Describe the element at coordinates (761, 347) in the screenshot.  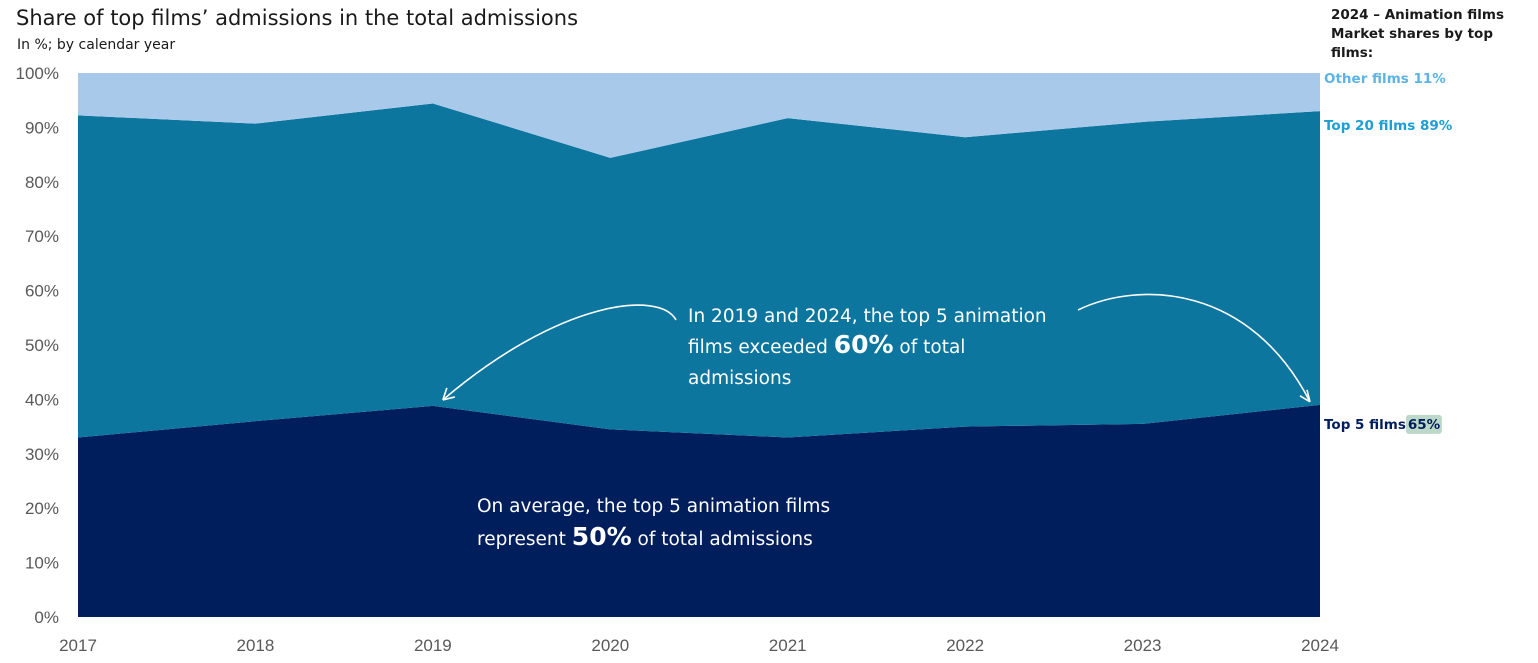
I see `annotation-above-text: films exceeded` at that location.